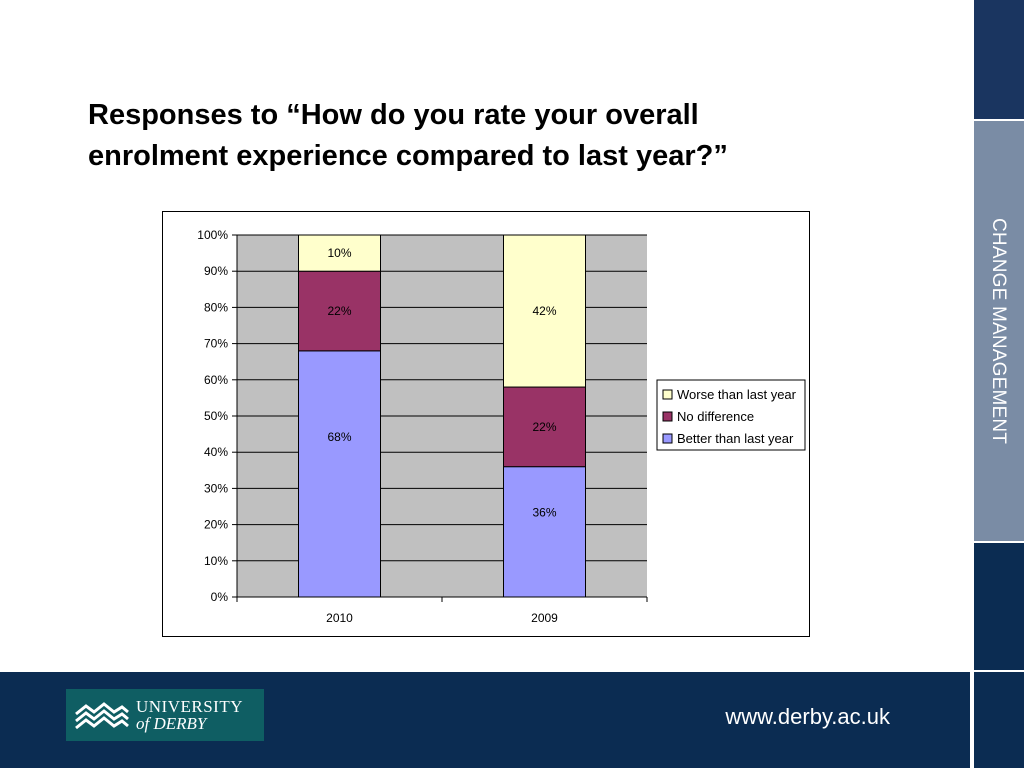 The height and width of the screenshot is (768, 1024). What do you see at coordinates (999, 720) in the screenshot?
I see `side-bar-bottom-segment` at bounding box center [999, 720].